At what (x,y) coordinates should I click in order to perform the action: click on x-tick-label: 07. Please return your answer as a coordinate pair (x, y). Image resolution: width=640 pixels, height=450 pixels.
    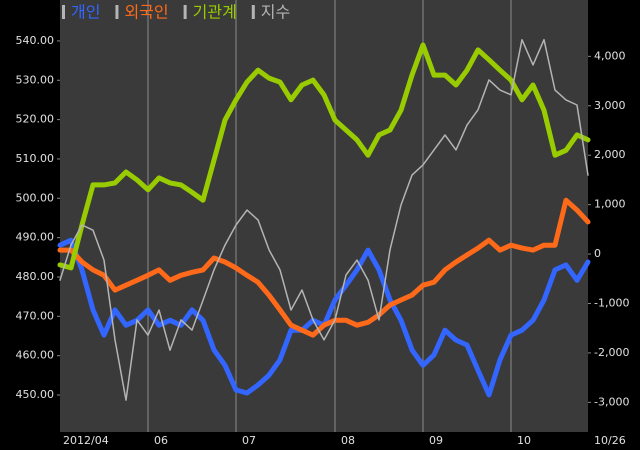
    Looking at the image, I should click on (249, 440).